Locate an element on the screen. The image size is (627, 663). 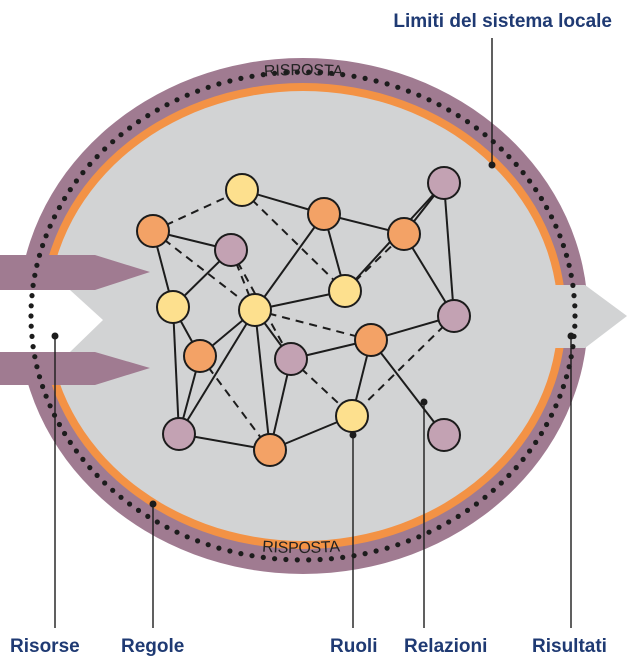
leader-dot-roles is located at coordinates (353, 435).